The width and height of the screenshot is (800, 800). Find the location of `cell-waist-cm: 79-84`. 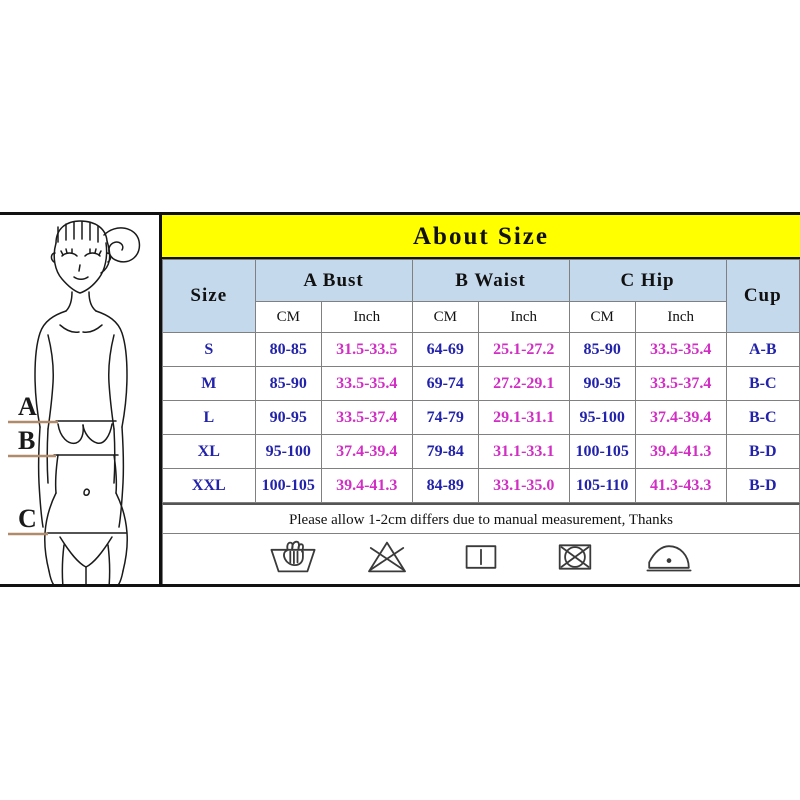

cell-waist-cm: 79-84 is located at coordinates (445, 451).